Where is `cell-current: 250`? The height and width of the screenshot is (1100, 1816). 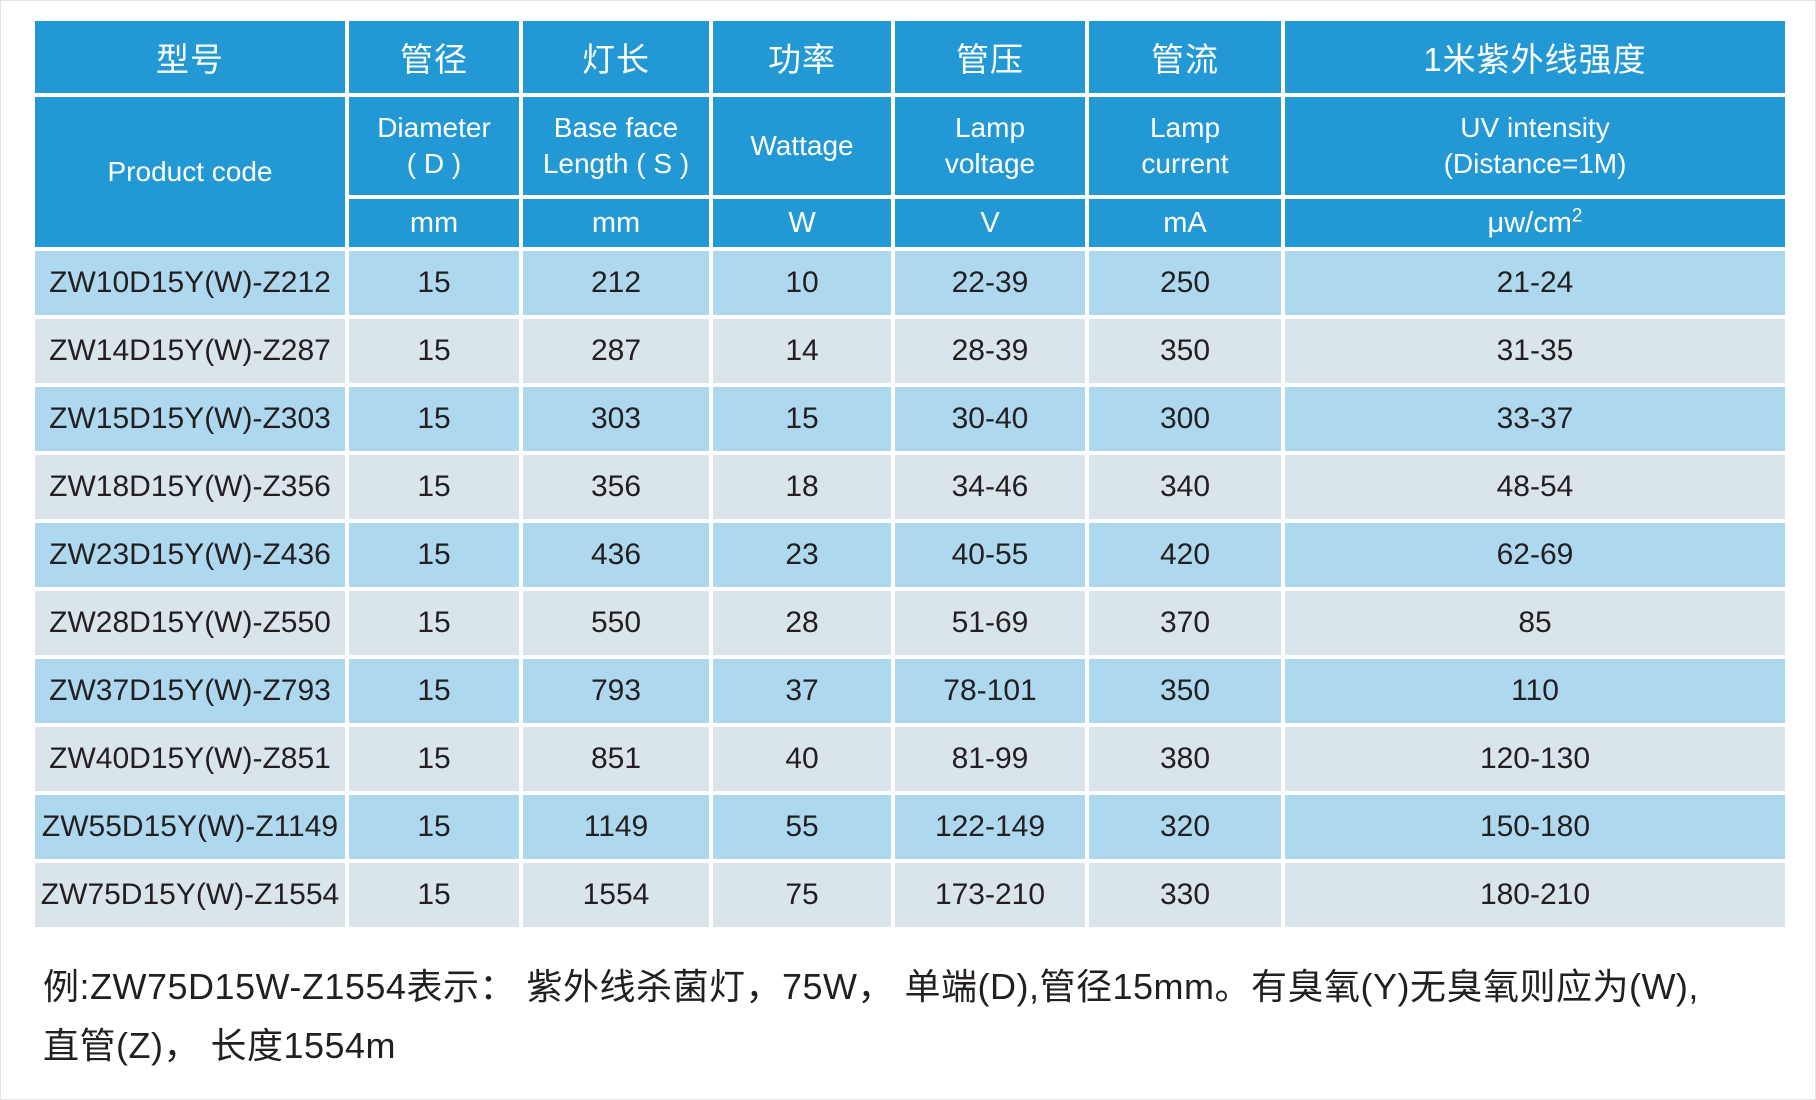 cell-current: 250 is located at coordinates (1185, 283).